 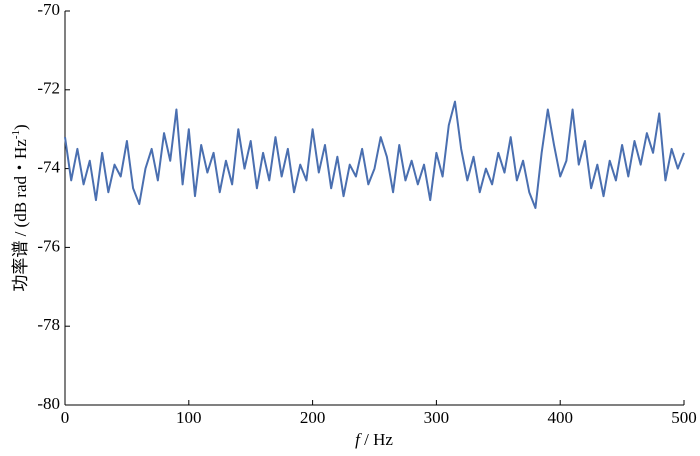 What do you see at coordinates (20, 127) in the screenshot?
I see `y-label-end: )` at bounding box center [20, 127].